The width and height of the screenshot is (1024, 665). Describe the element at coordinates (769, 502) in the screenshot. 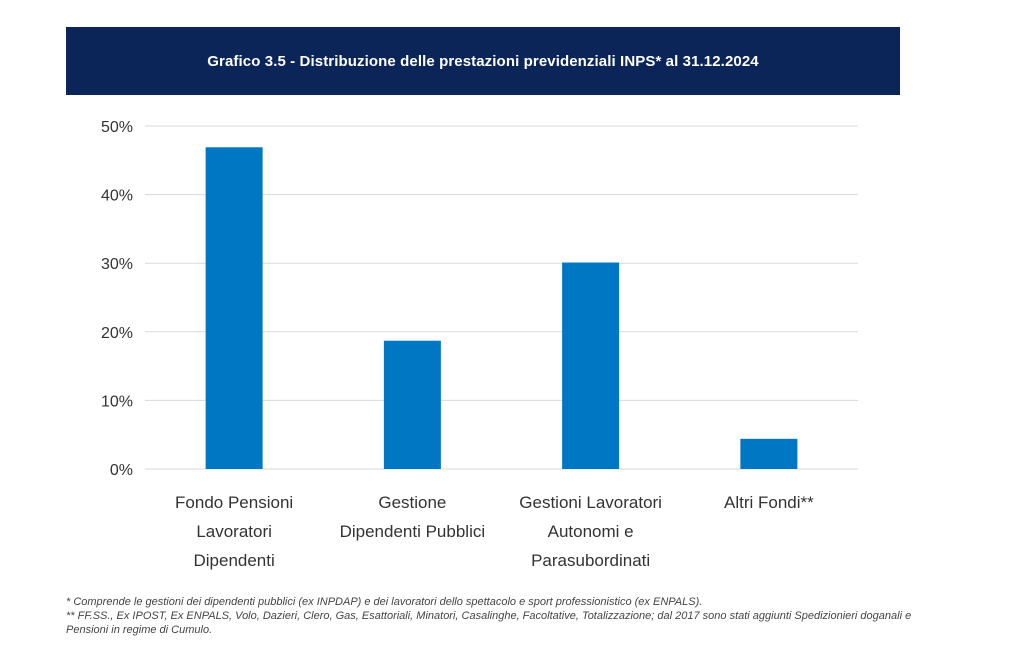

I see `category-label-3: Altri Fondi**` at that location.